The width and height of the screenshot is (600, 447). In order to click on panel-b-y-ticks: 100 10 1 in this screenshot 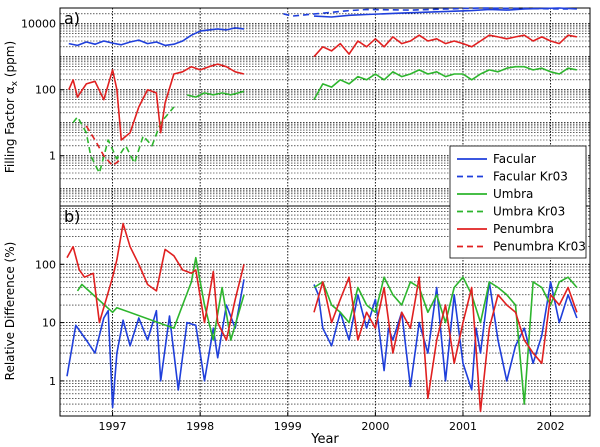, I will do `click(49, 323)`.